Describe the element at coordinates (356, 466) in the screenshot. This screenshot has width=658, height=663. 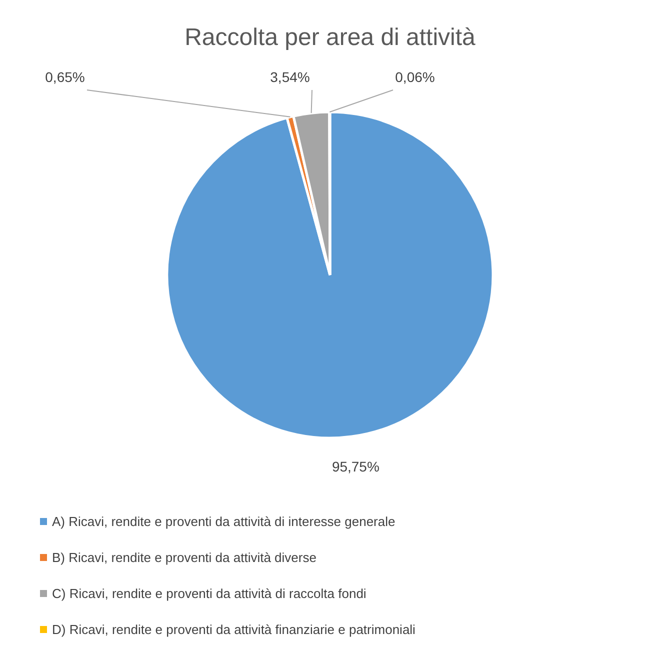
I see `data-label: 95,75%` at that location.